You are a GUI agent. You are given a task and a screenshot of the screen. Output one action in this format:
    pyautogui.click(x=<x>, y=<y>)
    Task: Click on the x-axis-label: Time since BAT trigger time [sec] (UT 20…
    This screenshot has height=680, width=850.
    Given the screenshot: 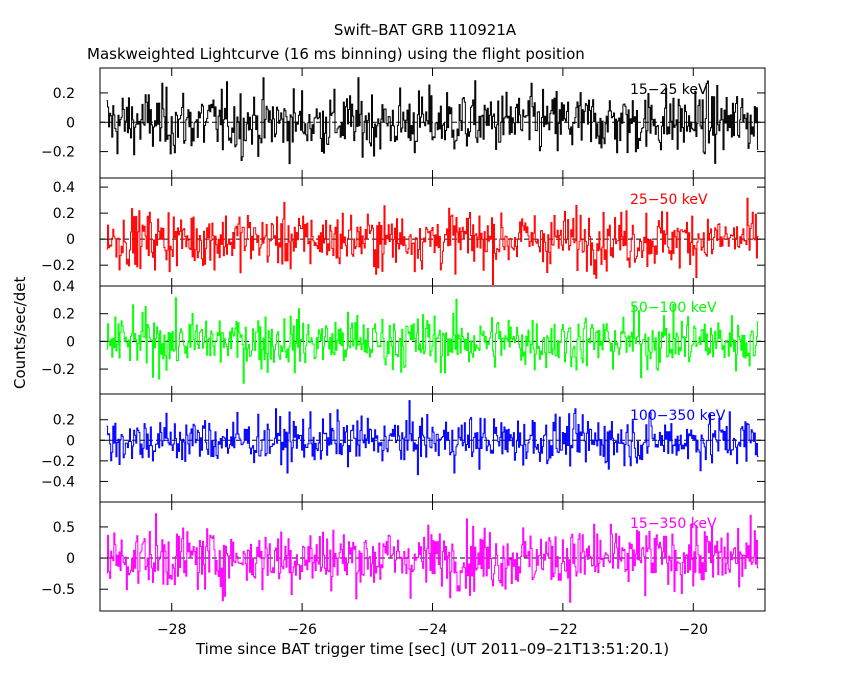 What is the action you would take?
    pyautogui.click(x=432, y=649)
    